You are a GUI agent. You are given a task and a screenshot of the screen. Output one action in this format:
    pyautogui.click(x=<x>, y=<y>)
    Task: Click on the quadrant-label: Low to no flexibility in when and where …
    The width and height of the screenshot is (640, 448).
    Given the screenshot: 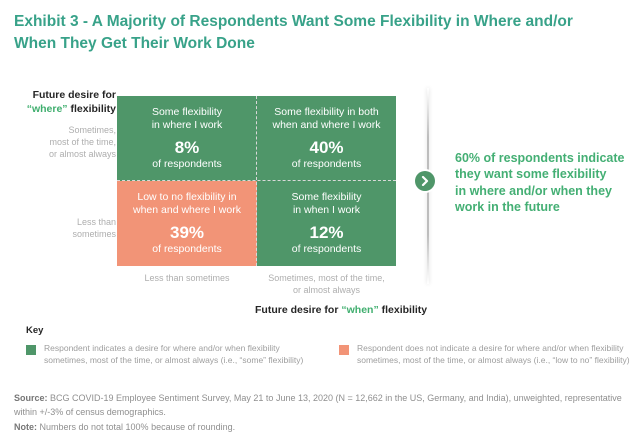 What is the action you would take?
    pyautogui.click(x=187, y=203)
    